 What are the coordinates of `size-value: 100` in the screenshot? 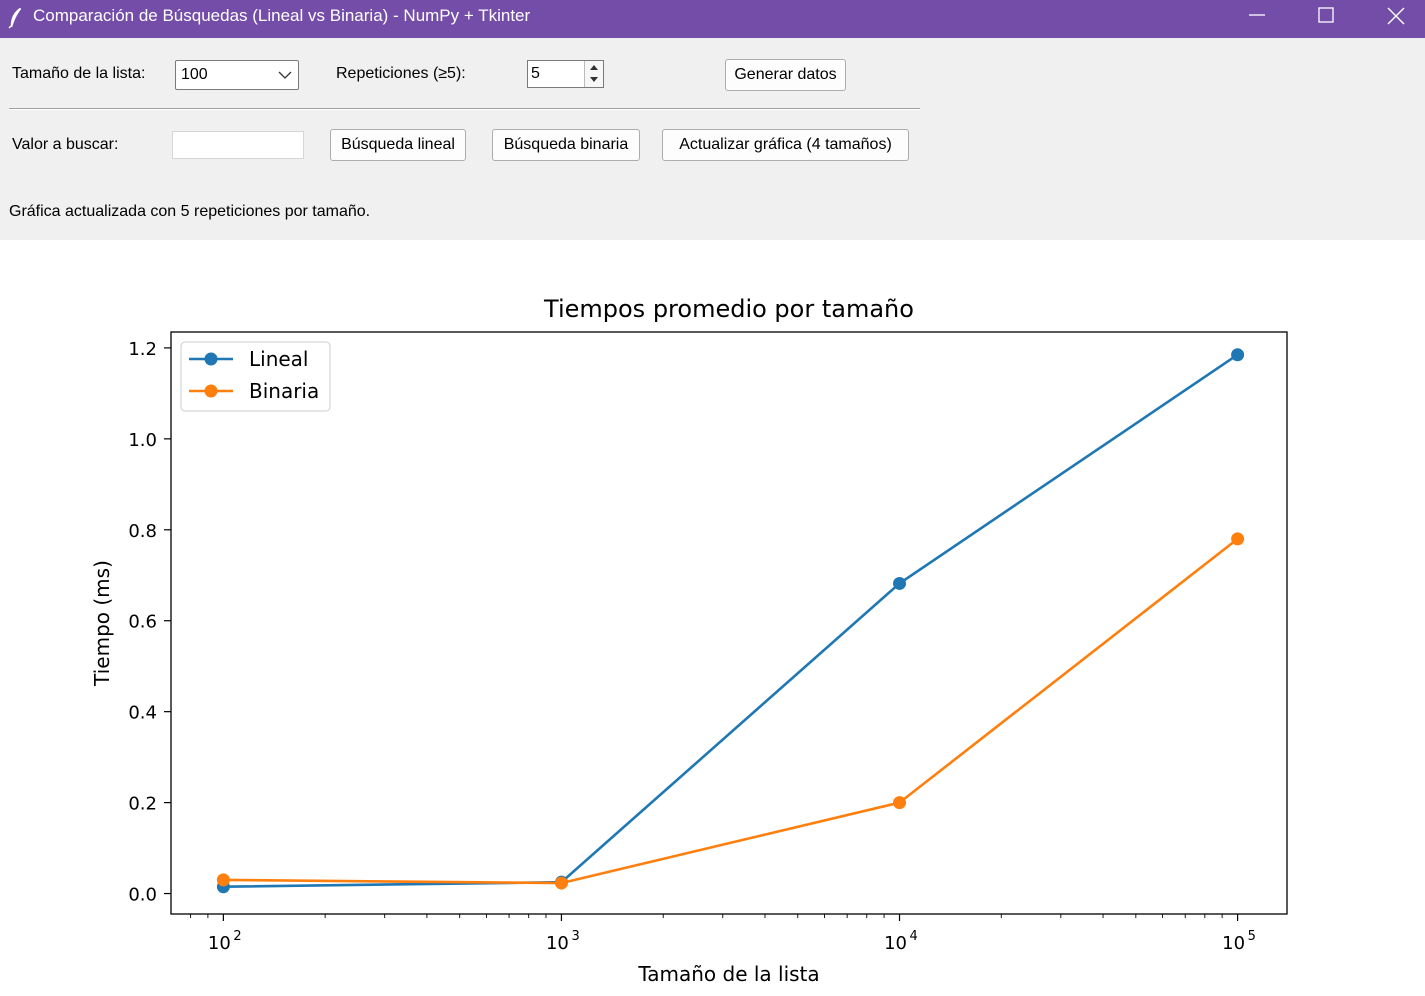 It's located at (194, 74).